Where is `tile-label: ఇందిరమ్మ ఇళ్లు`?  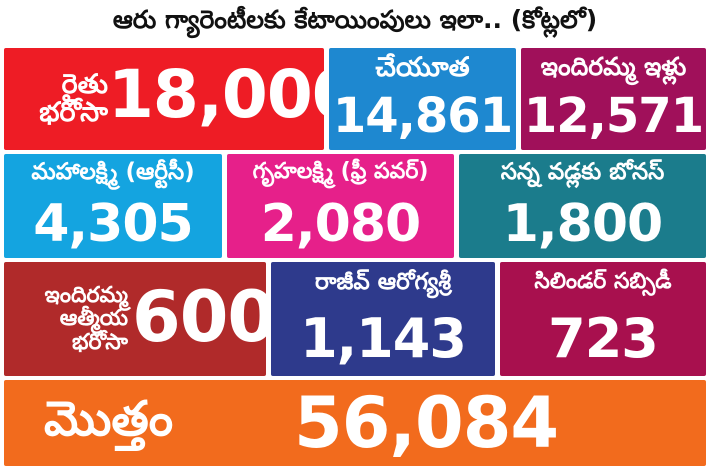
tile-label: ఇందిరమ్మ ఇళ్లు is located at coordinates (613, 66).